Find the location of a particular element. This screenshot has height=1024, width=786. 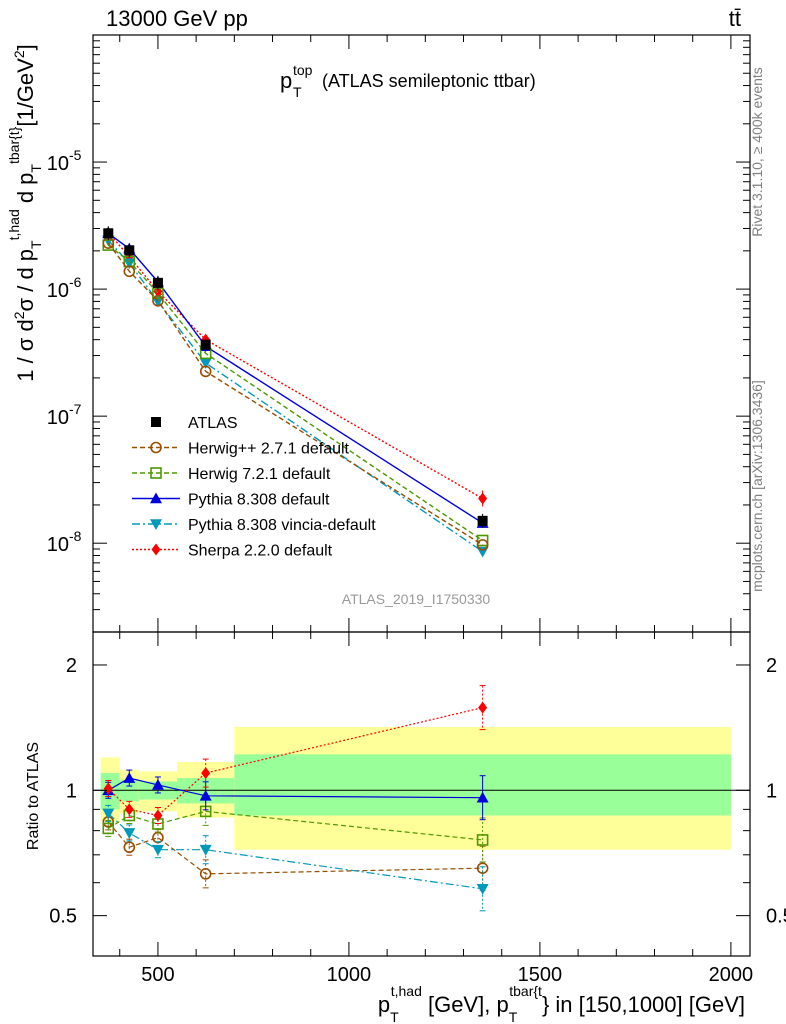

x-tick-label: 2000 is located at coordinates (731, 975).